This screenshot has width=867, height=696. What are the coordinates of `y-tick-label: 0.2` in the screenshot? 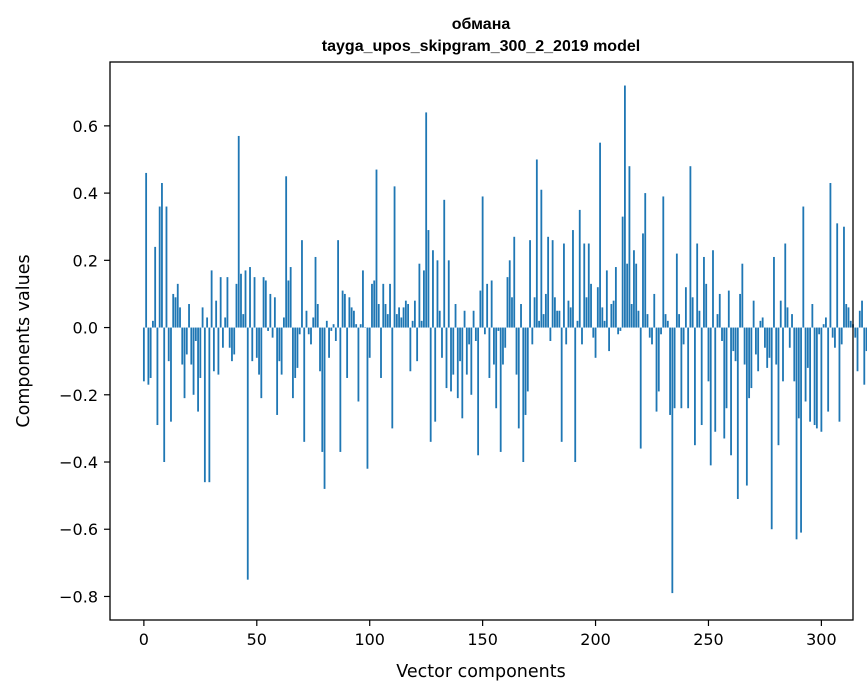 It's located at (85, 260).